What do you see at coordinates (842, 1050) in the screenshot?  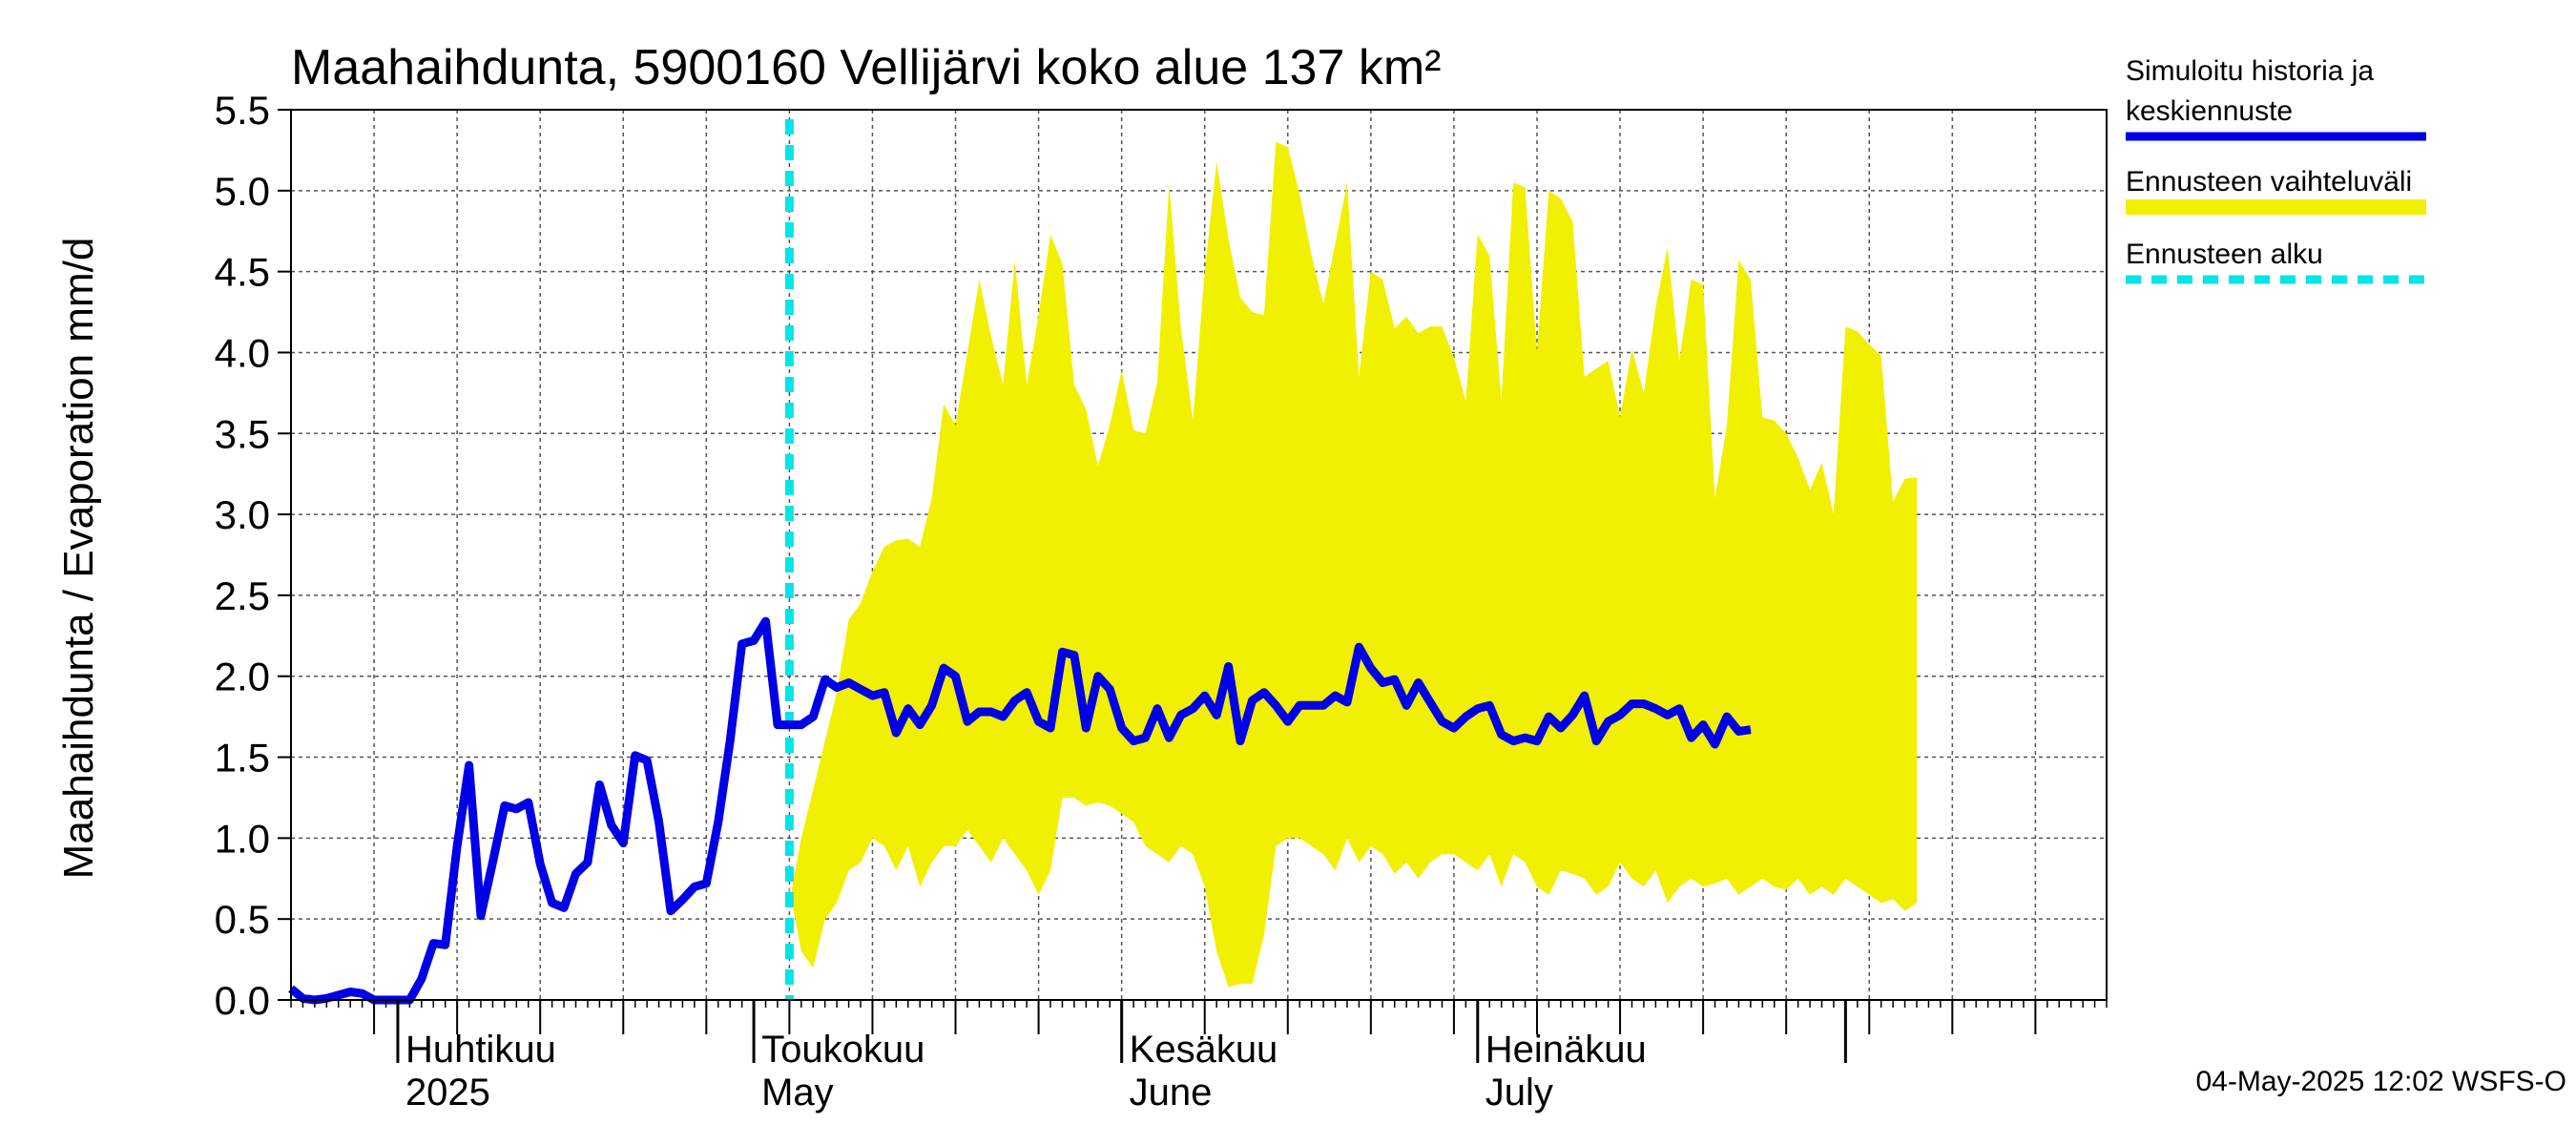 I see `month-label-fi: Toukokuu` at bounding box center [842, 1050].